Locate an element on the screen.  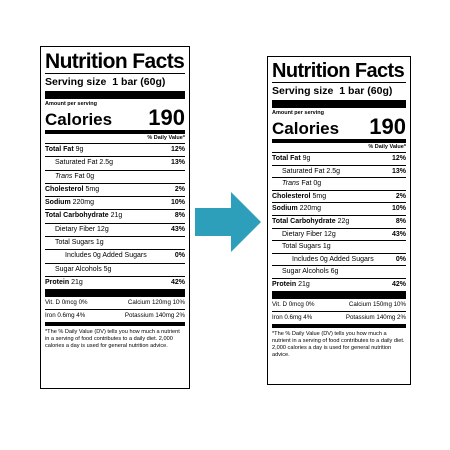
nutrient-row: Total Carbohydrate 21g 8% is located at coordinates (115, 215).